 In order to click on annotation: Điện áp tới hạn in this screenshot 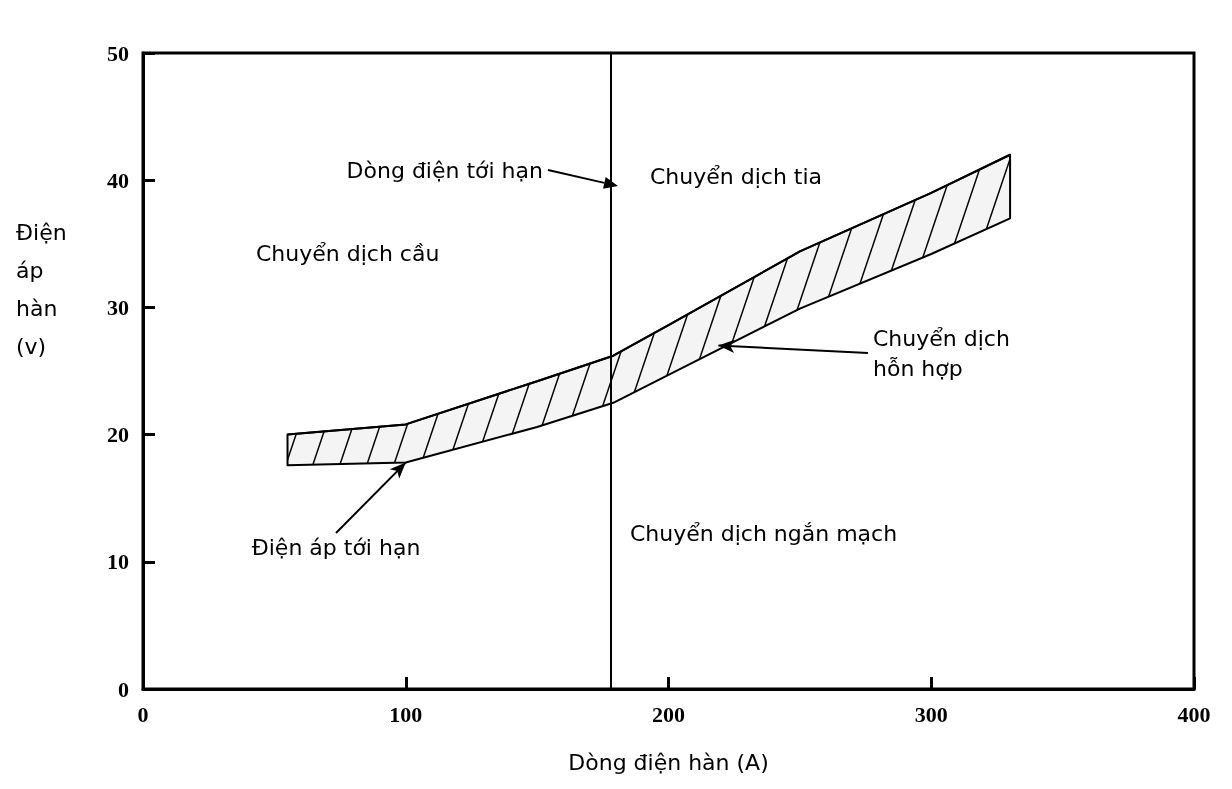, I will do `click(336, 547)`.